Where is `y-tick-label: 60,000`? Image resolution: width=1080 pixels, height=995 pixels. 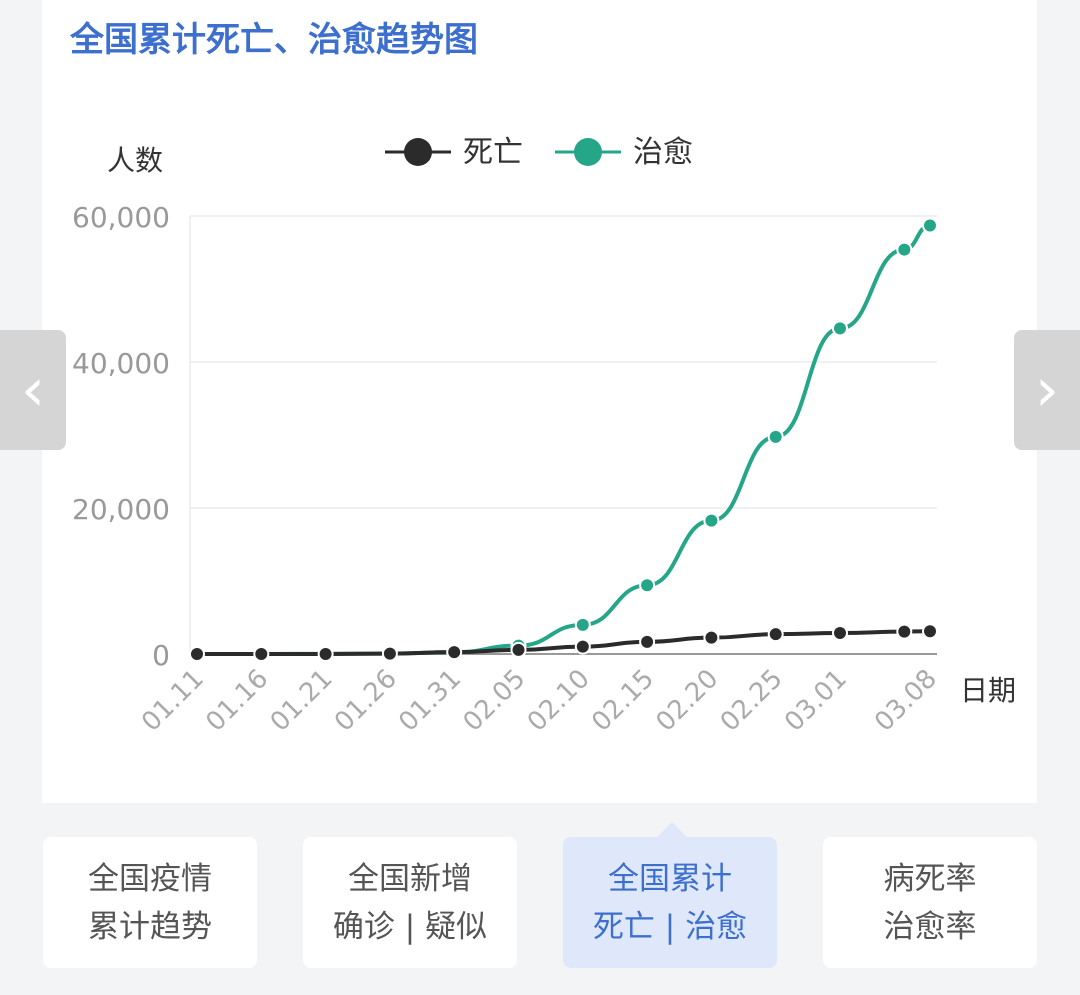
y-tick-label: 60,000 is located at coordinates (121, 217).